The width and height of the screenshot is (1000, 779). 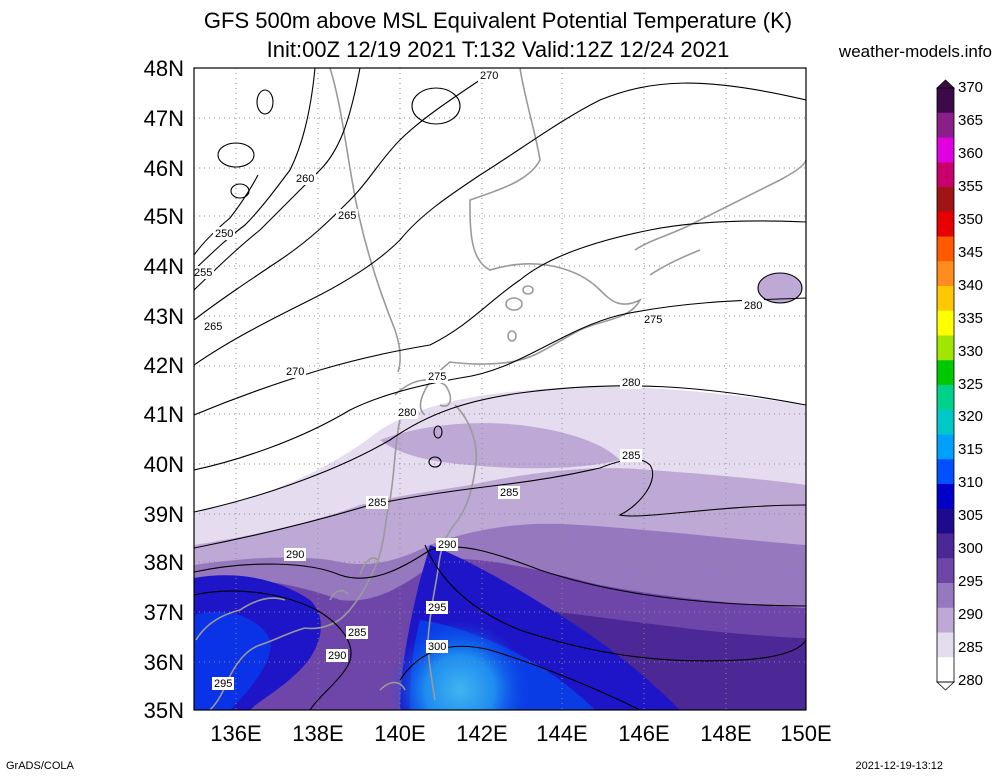 What do you see at coordinates (971, 252) in the screenshot?
I see `colorbar-label: 345` at bounding box center [971, 252].